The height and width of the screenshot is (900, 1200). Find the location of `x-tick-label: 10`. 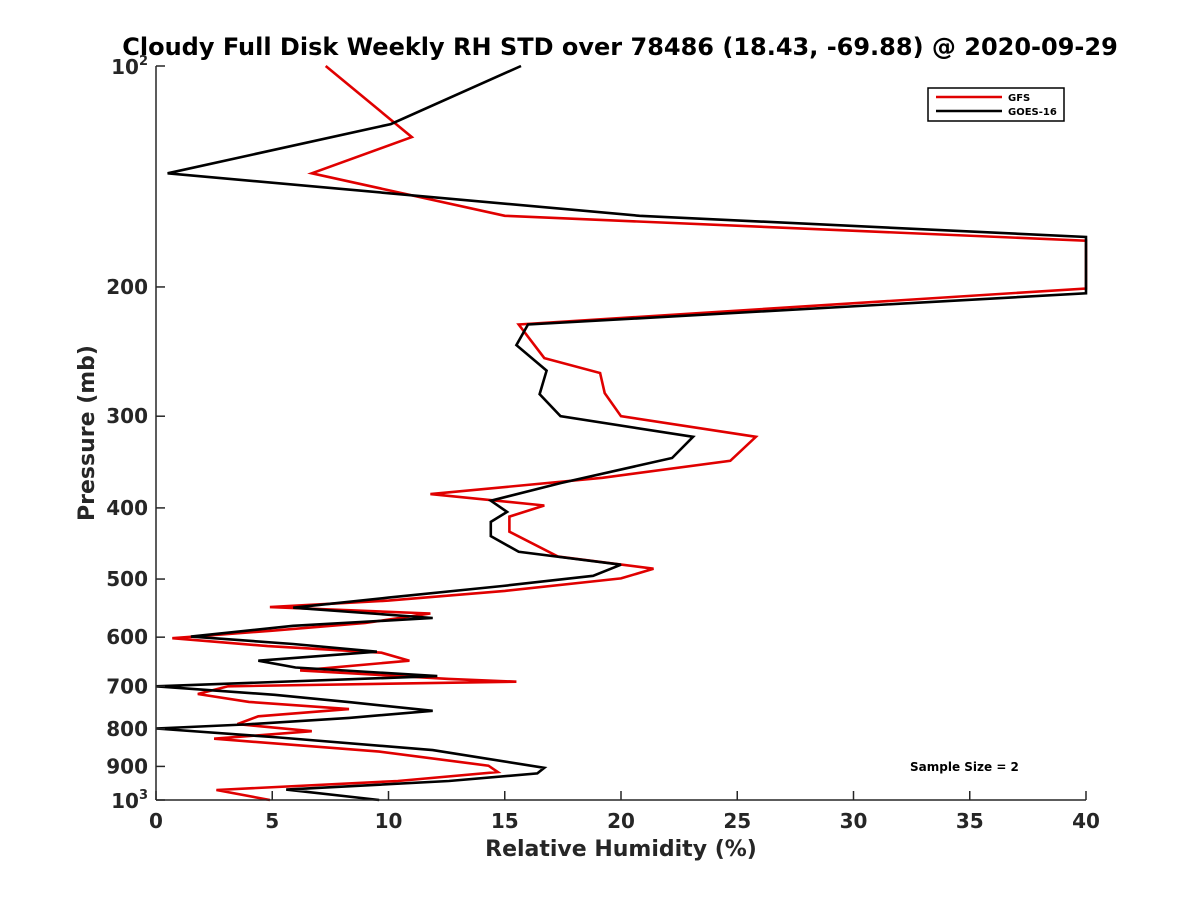

x-tick-label: 10 is located at coordinates (389, 821).